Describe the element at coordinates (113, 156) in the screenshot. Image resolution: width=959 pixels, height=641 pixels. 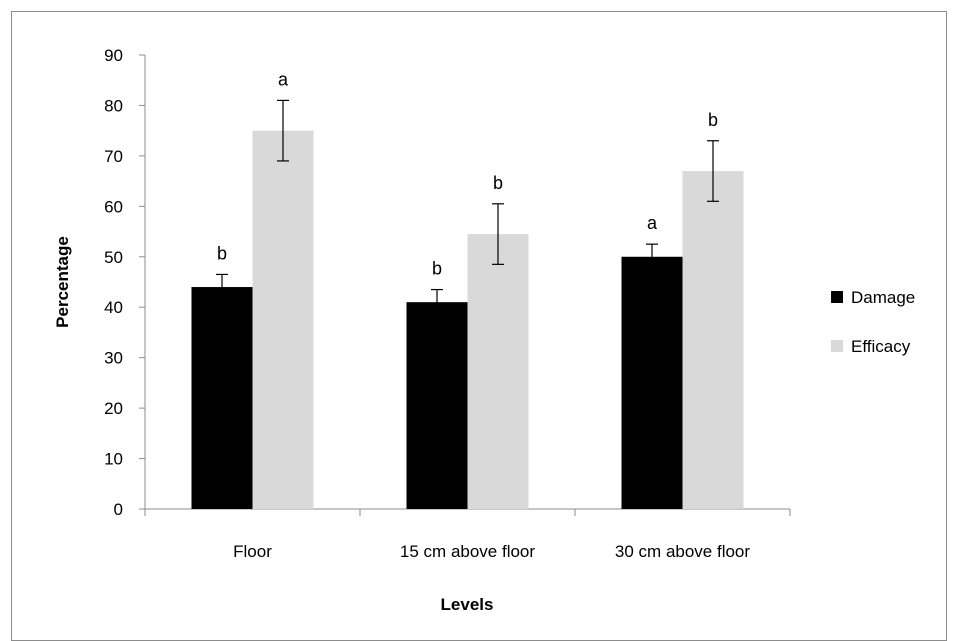
I see `y-tick-label: 70` at that location.